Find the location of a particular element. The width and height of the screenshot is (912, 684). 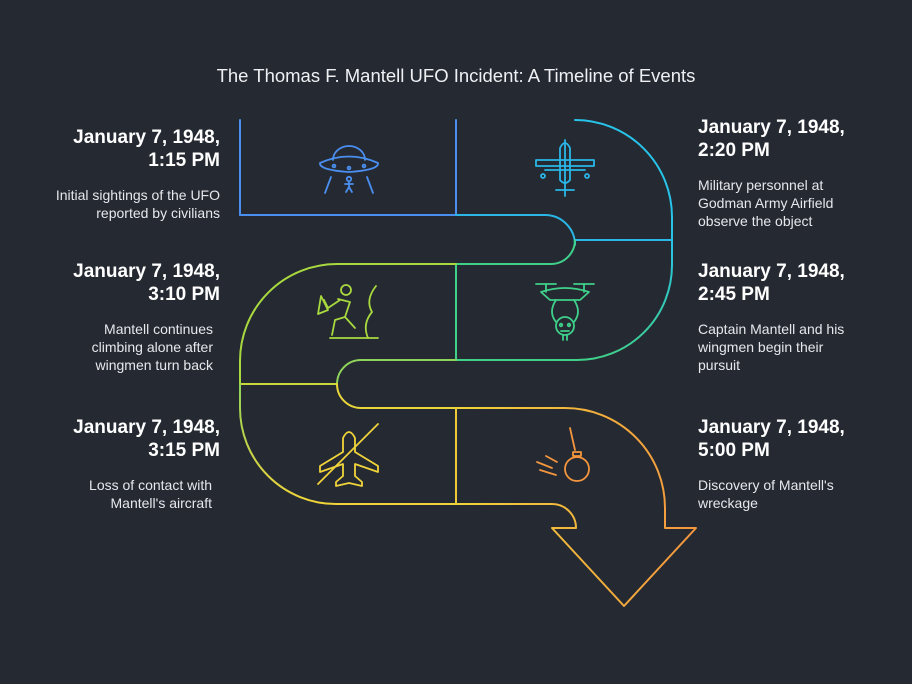

event-date: January 7, 1948, 5:00 PM is located at coordinates (771, 439).